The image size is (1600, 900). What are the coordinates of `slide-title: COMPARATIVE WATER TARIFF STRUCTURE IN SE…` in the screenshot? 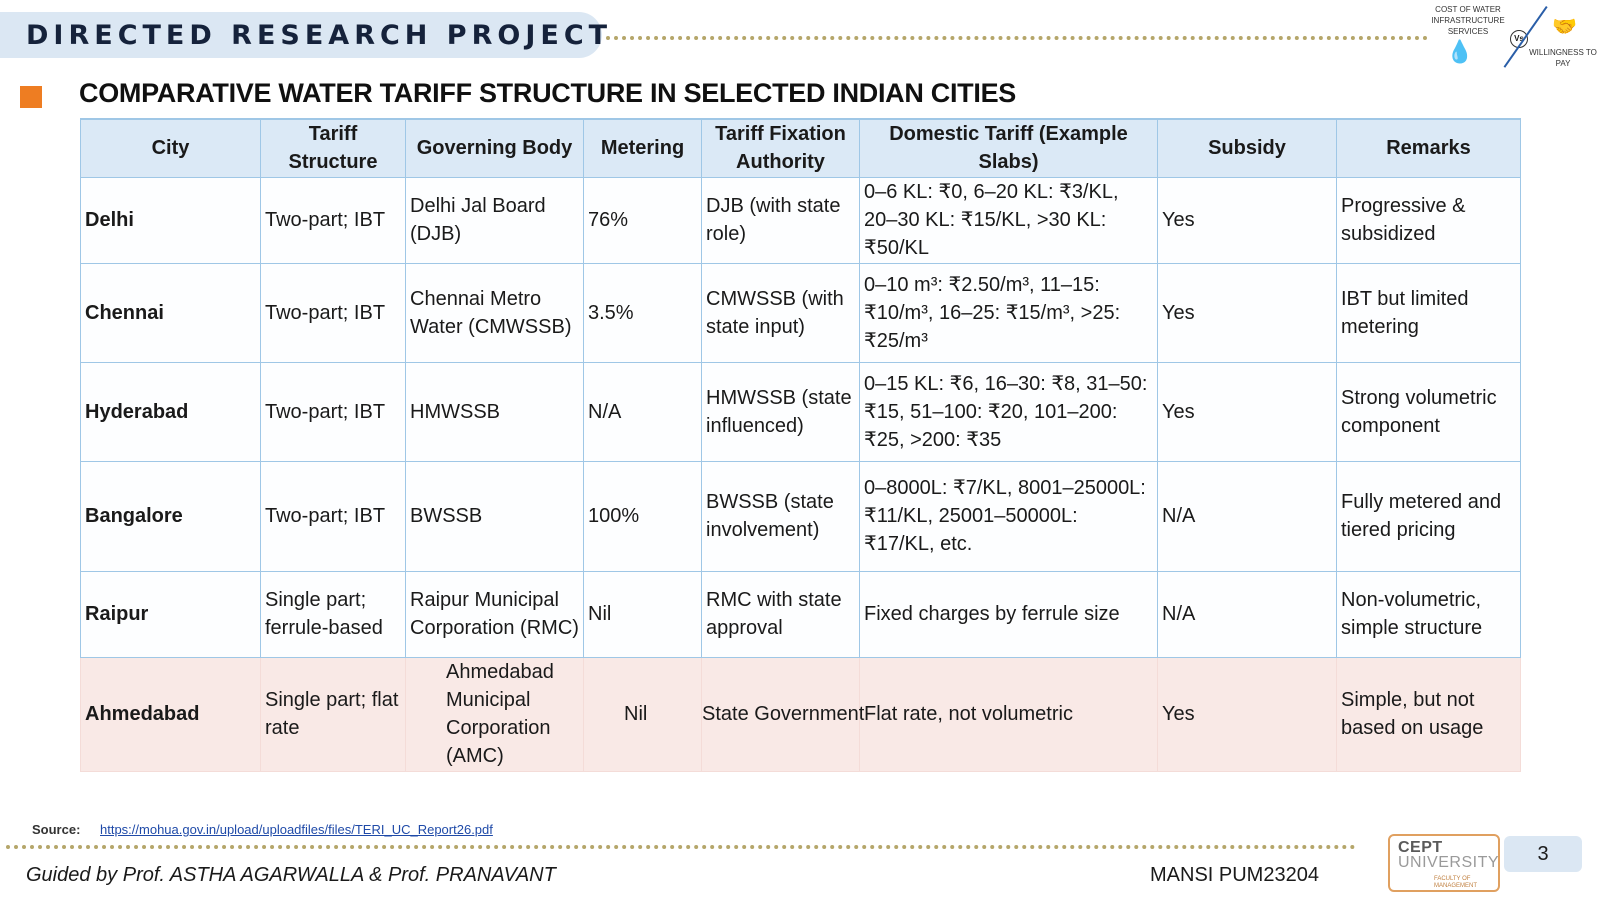 It's located at (547, 93).